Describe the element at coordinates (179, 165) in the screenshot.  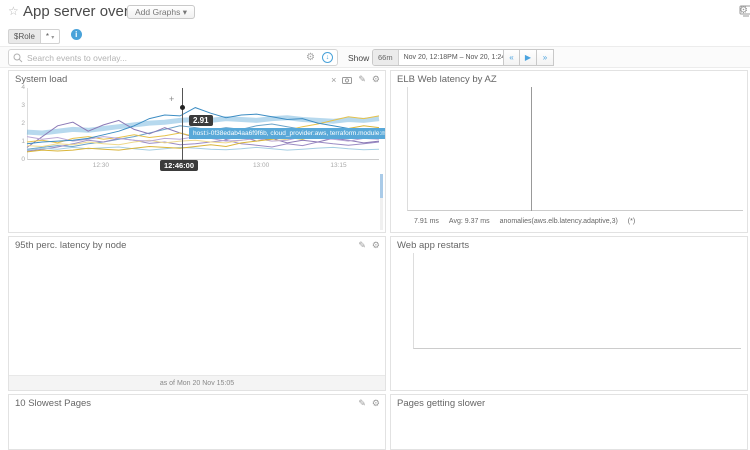
I see `crosshair-time-badge: 12:46:00` at that location.